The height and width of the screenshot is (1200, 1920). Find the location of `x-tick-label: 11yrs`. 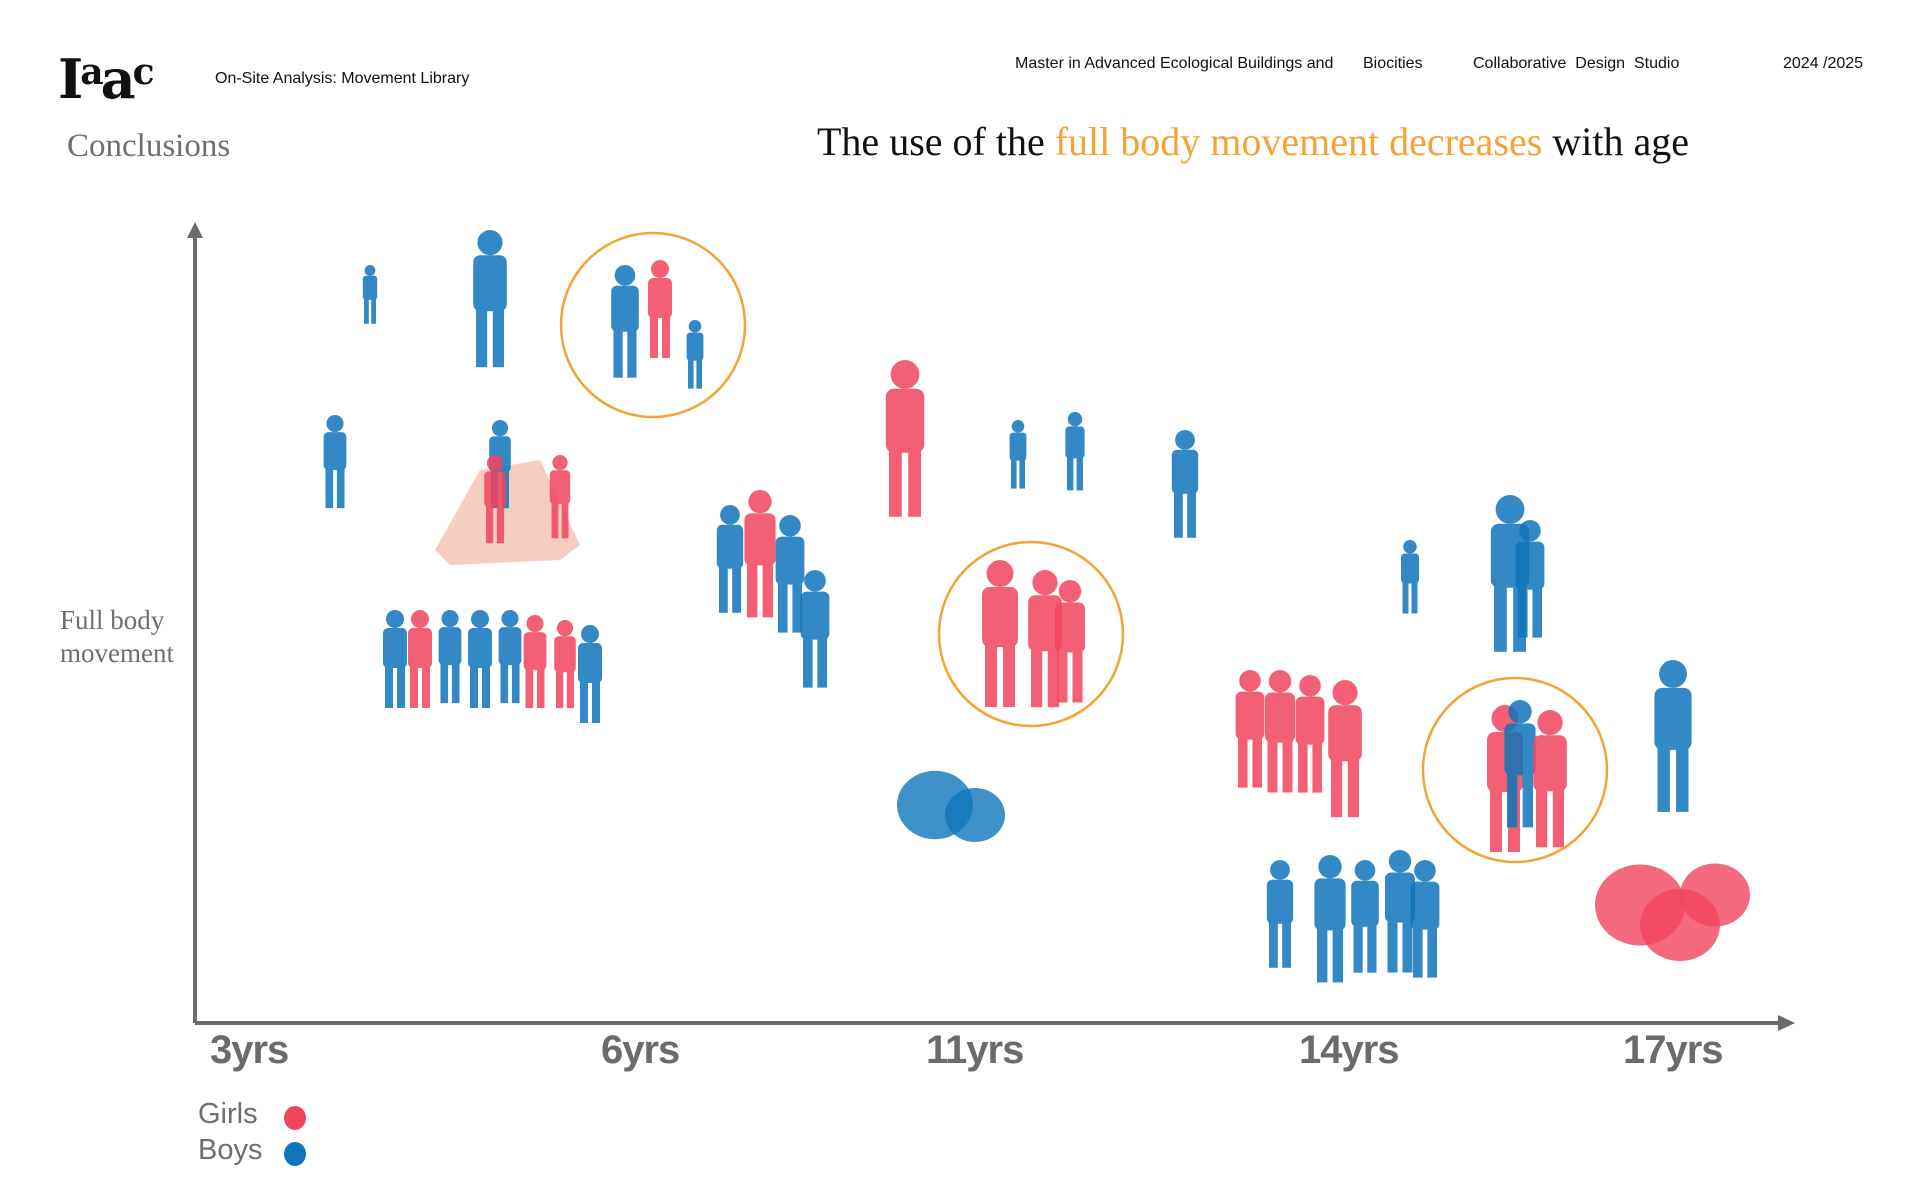

x-tick-label: 11yrs is located at coordinates (975, 1050).